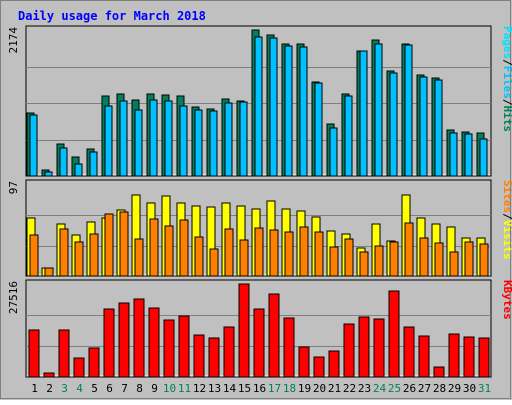 Image resolution: width=512 pixels, height=405 pixels. I want to click on kbytes-legend-part: KBytes, so click(506, 300).